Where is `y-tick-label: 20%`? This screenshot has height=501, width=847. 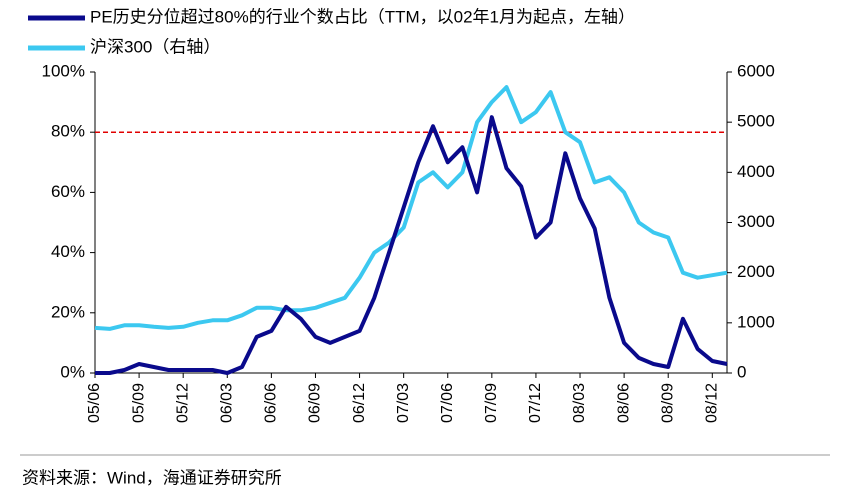
y-tick-label: 20% is located at coordinates (68, 311).